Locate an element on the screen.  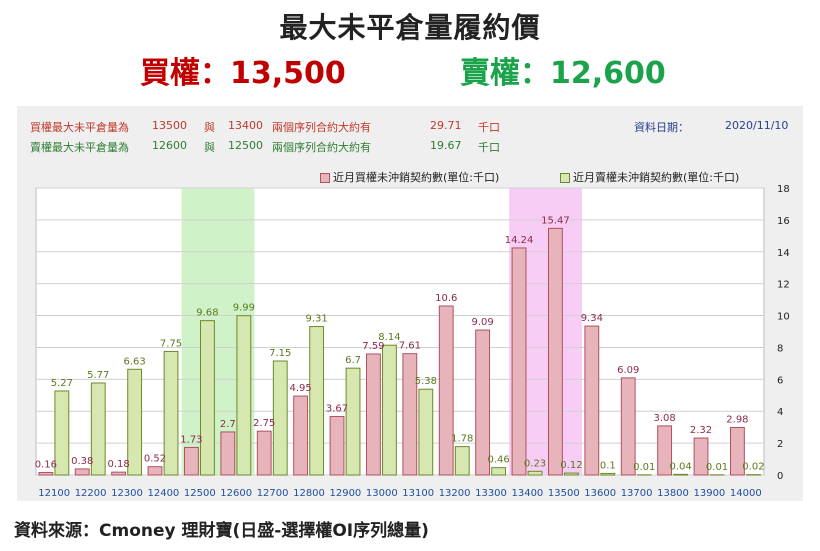
call-data-label: 6.09 is located at coordinates (628, 370).